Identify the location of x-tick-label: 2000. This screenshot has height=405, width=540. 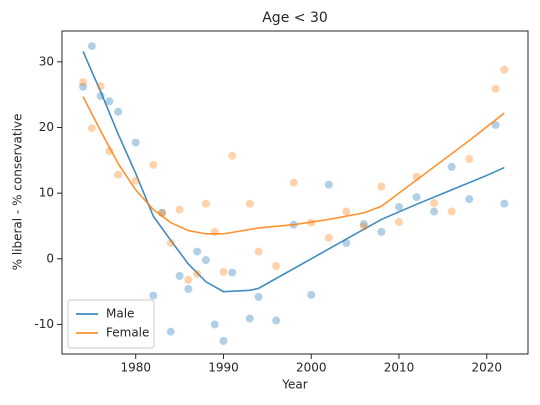
(311, 368).